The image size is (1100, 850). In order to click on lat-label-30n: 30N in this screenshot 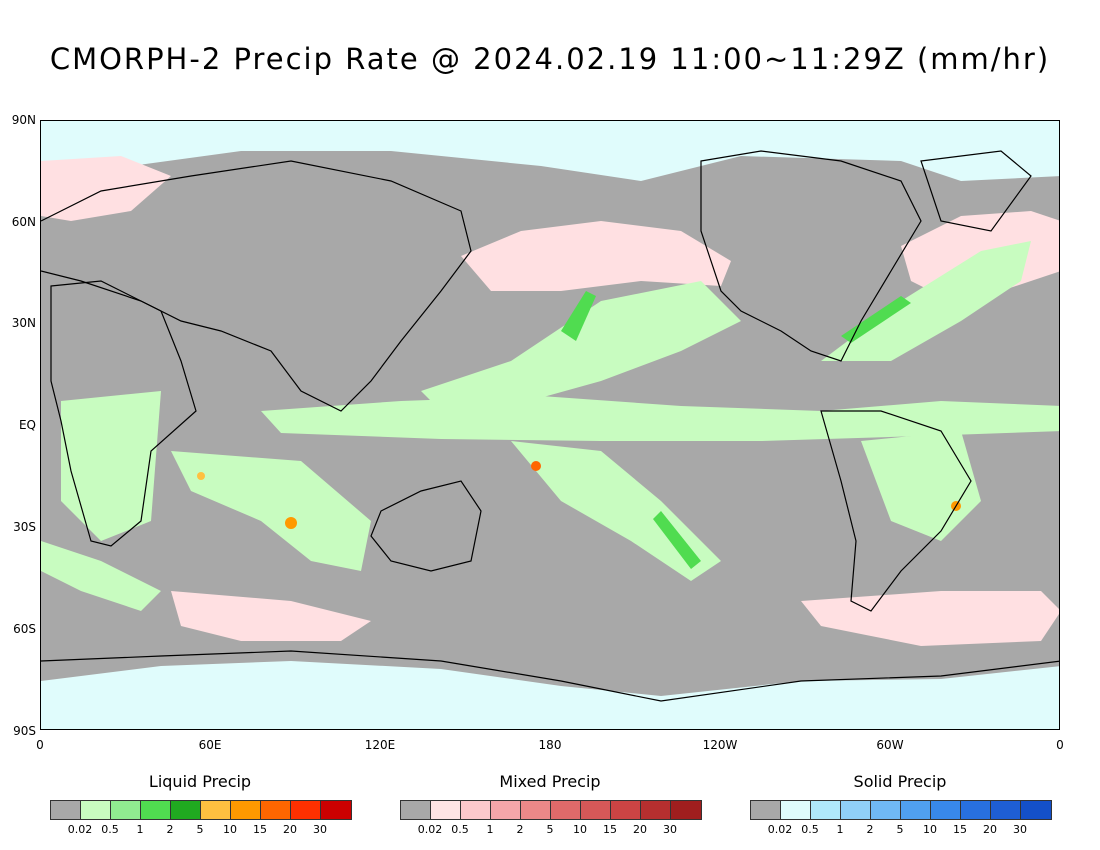, I will do `click(23, 323)`.